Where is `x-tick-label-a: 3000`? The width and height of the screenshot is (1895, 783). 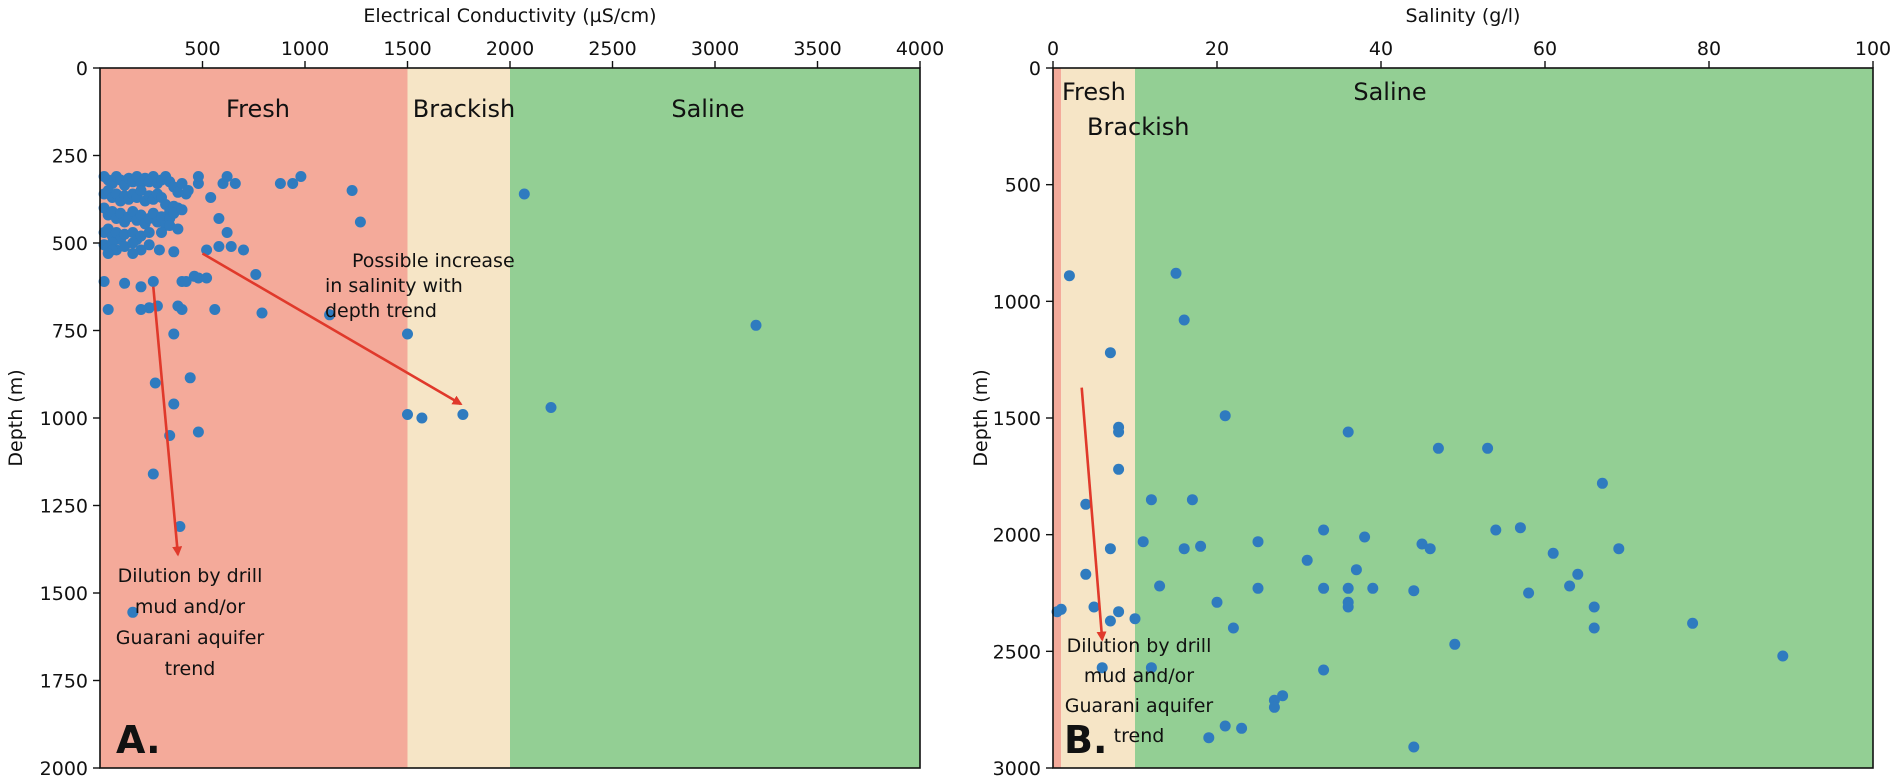 x-tick-label-a: 3000 is located at coordinates (715, 49).